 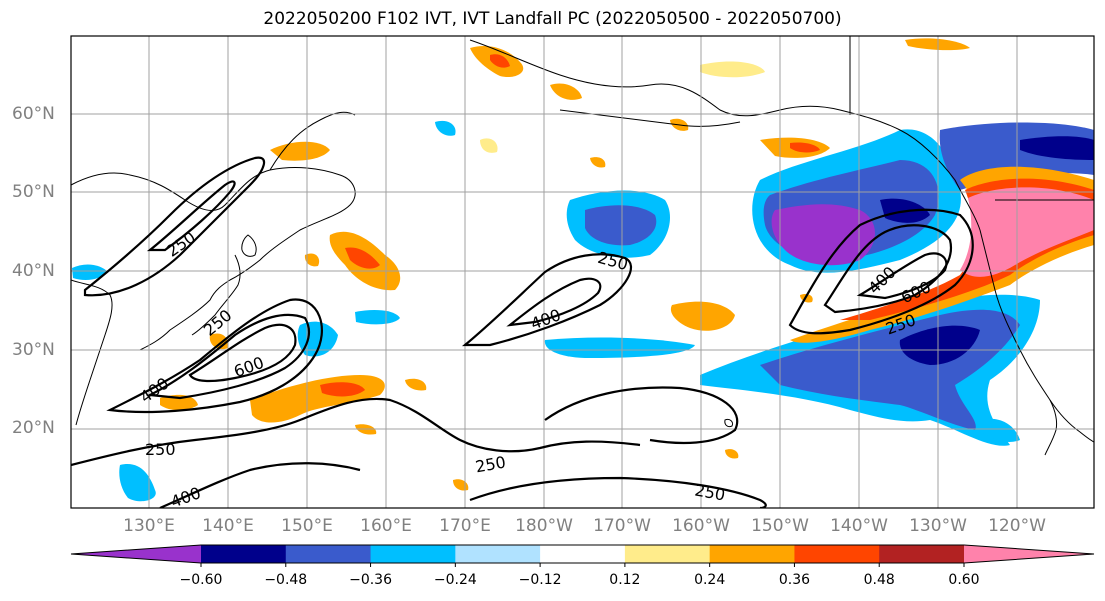 What do you see at coordinates (641, 415) in the screenshot?
I see `contour-250-east-subtrop` at bounding box center [641, 415].